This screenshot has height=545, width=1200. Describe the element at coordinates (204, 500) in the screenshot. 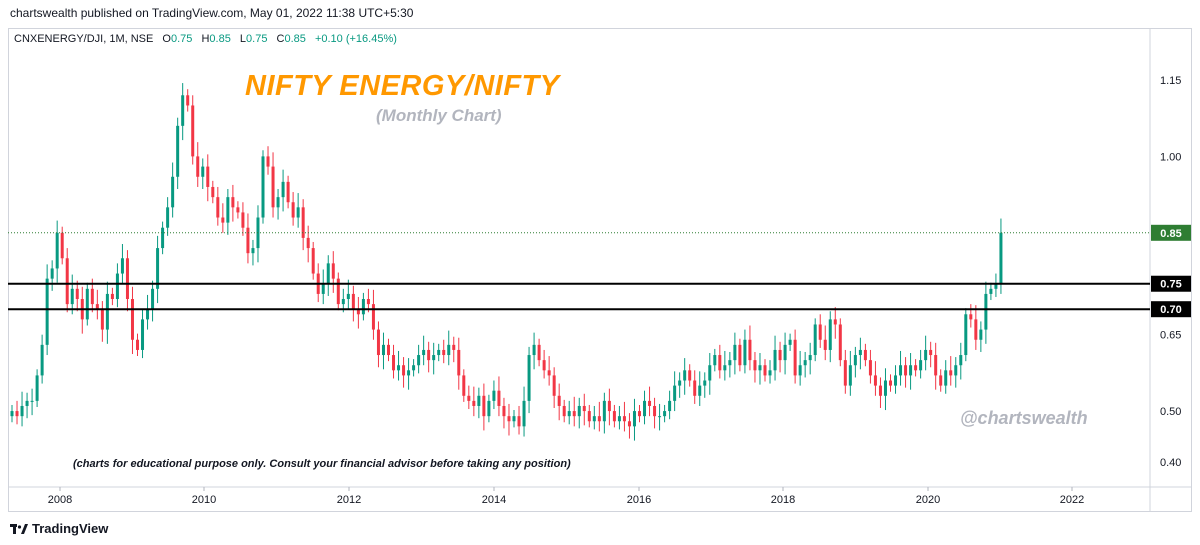

I see `x-tick-label: 2010` at that location.